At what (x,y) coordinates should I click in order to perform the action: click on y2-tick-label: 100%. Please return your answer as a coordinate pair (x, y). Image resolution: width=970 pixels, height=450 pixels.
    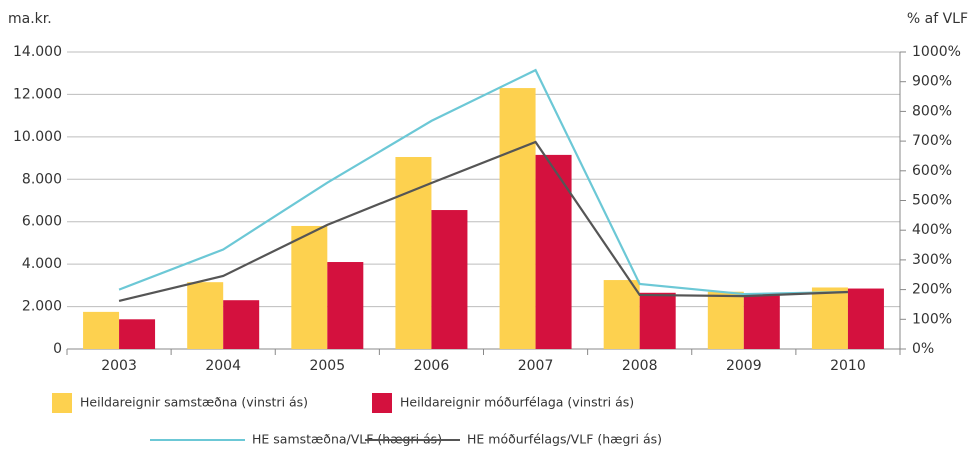
    Looking at the image, I should click on (932, 319).